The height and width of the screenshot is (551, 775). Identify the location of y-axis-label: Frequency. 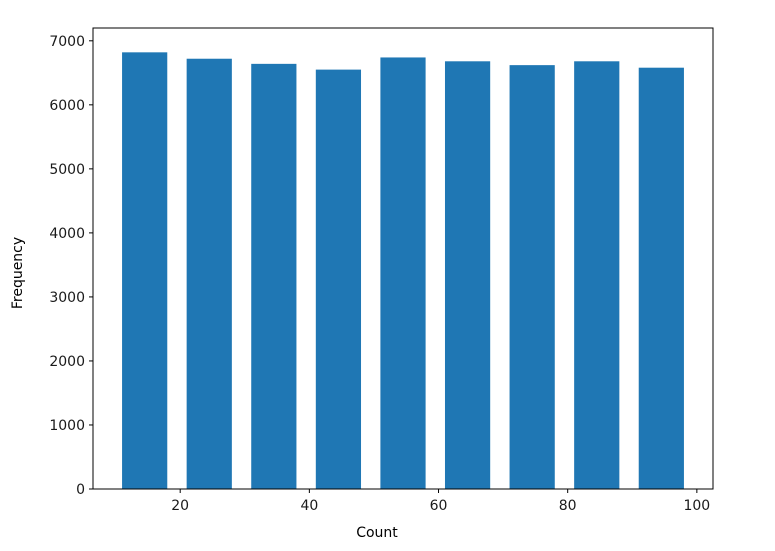
(18, 273).